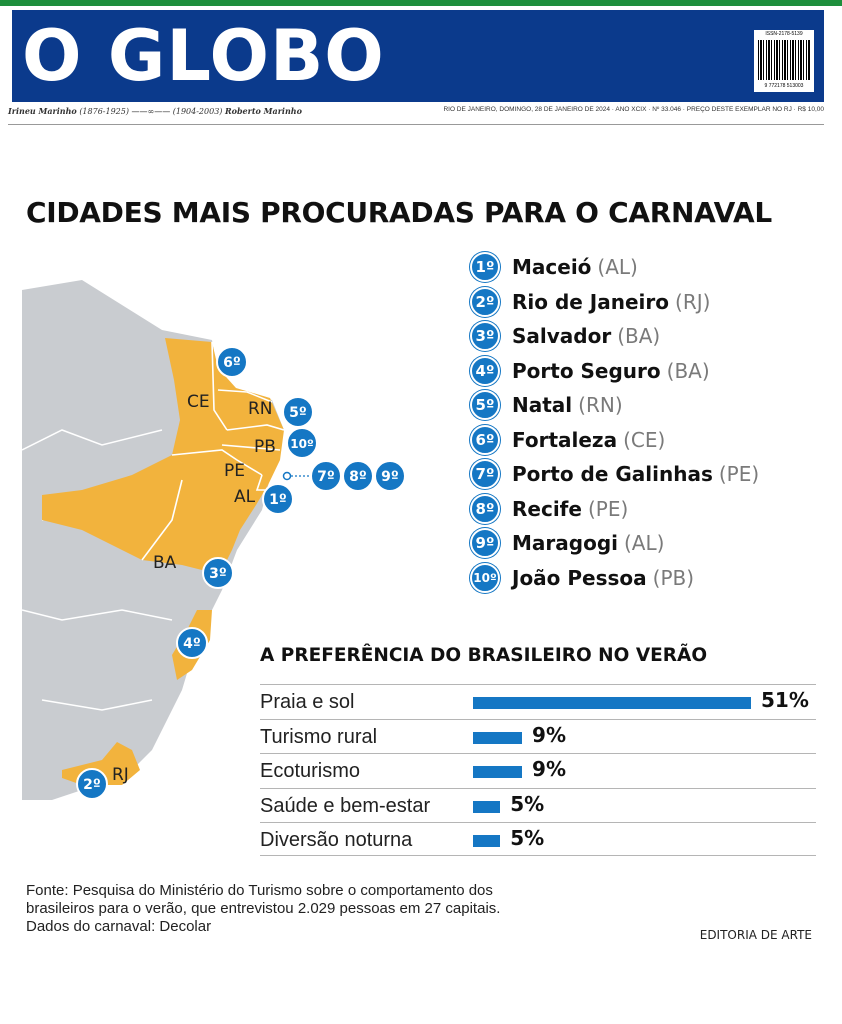 Image resolution: width=842 pixels, height=1024 pixels. I want to click on ornament-icon: ——∞——, so click(152, 111).